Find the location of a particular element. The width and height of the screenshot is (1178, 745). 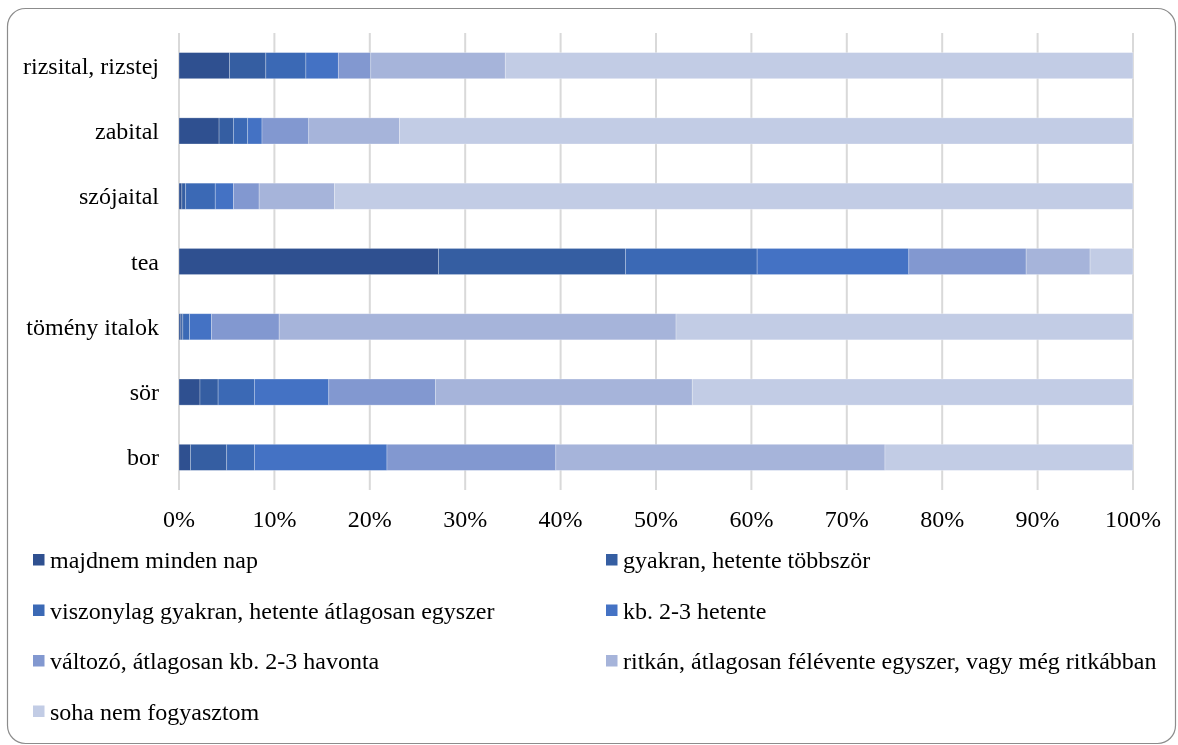

x-tick-label: 100% is located at coordinates (1133, 519).